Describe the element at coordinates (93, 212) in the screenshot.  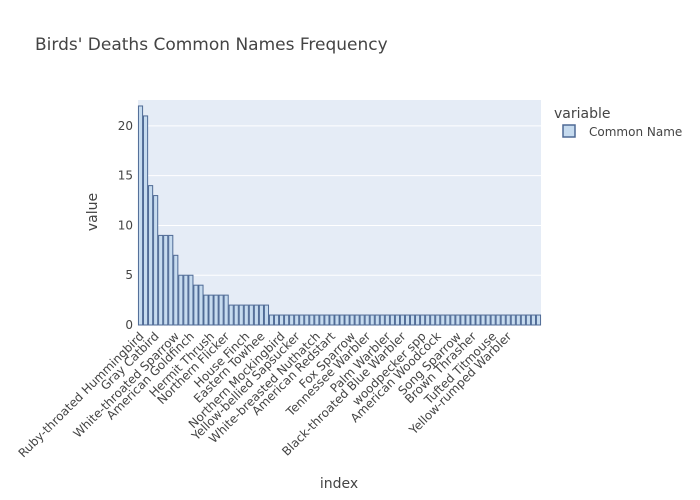
I see `y-axis-title: value` at that location.